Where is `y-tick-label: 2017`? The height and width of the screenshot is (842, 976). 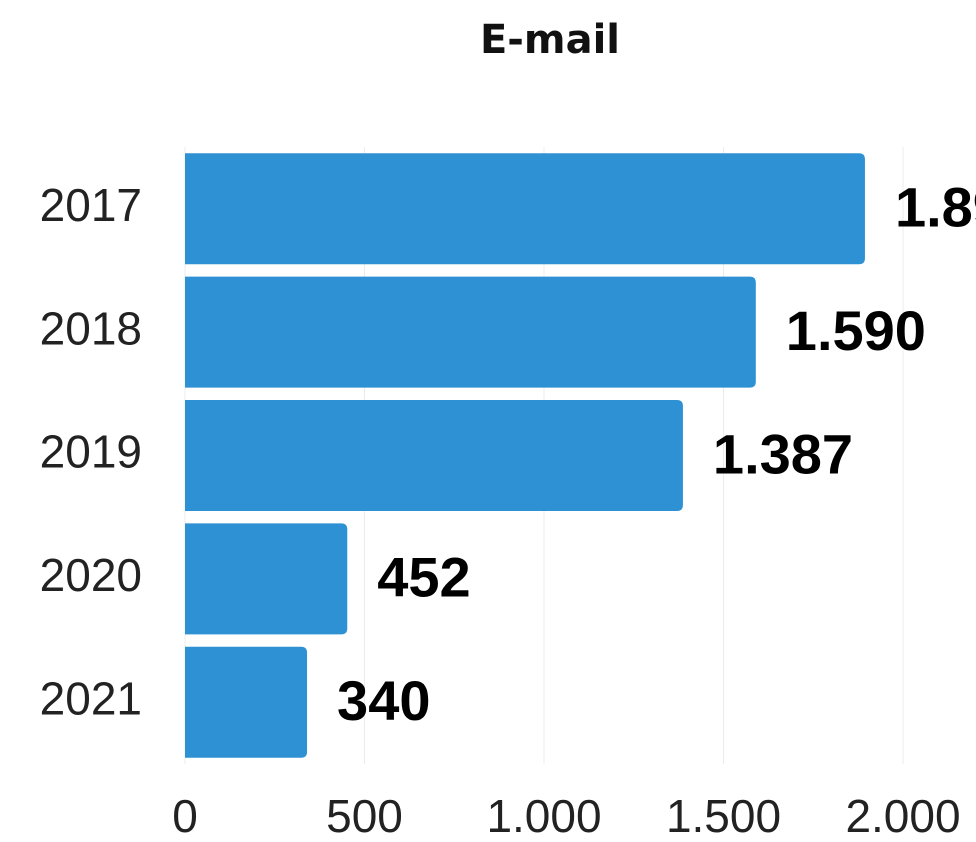 y-tick-label: 2017 is located at coordinates (91, 205).